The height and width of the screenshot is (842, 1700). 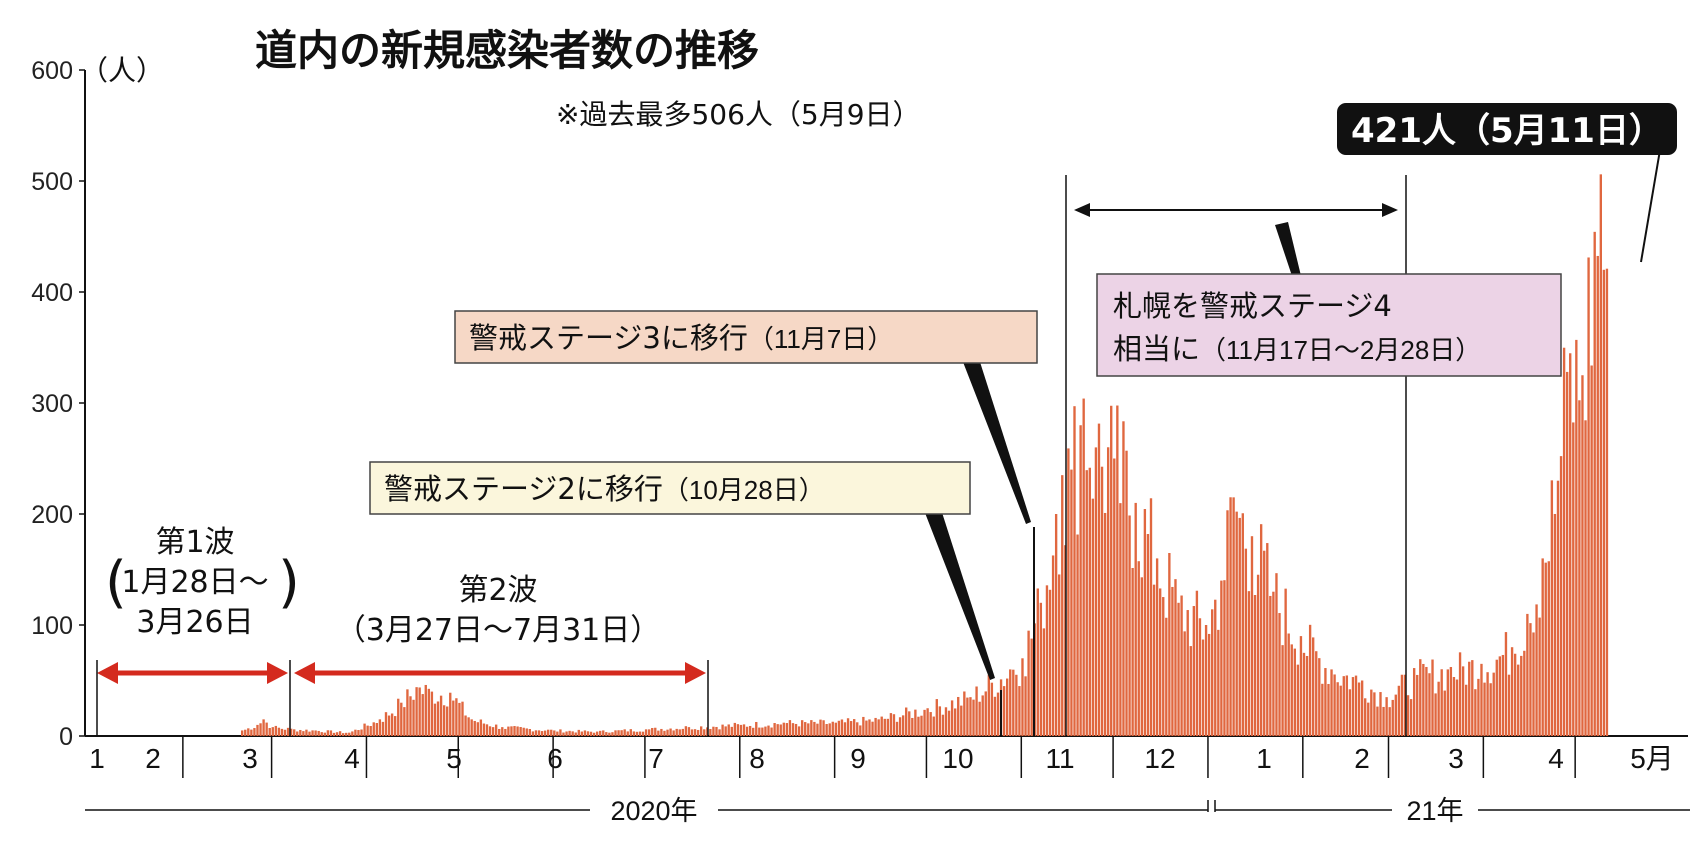 What do you see at coordinates (1264, 758) in the screenshot?
I see `x-month-label: 1` at bounding box center [1264, 758].